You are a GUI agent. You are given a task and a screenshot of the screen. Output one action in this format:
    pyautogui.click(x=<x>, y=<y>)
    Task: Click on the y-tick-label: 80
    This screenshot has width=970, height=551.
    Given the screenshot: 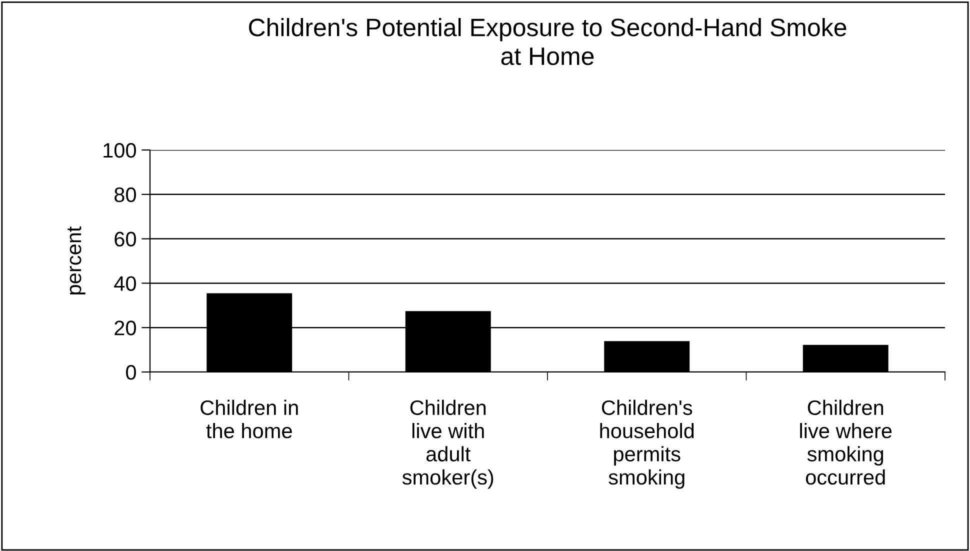 What is the action you would take?
    pyautogui.click(x=125, y=194)
    